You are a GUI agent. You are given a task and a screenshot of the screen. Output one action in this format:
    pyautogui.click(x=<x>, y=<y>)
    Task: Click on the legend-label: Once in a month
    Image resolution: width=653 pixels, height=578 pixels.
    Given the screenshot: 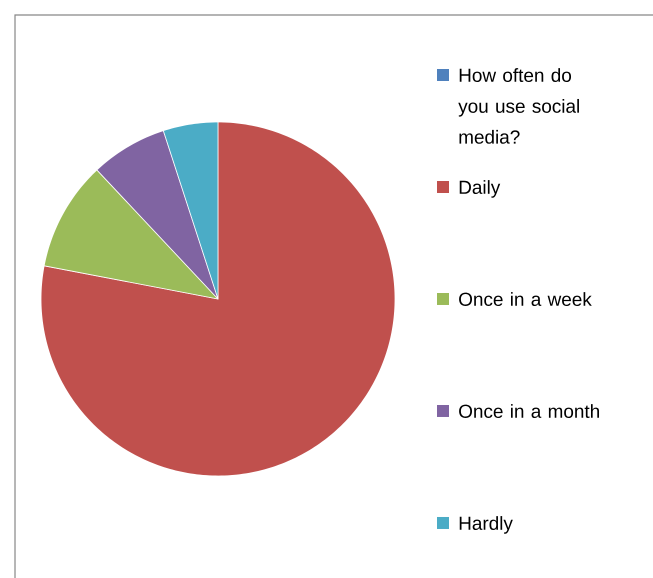 What is the action you would take?
    pyautogui.click(x=529, y=411)
    